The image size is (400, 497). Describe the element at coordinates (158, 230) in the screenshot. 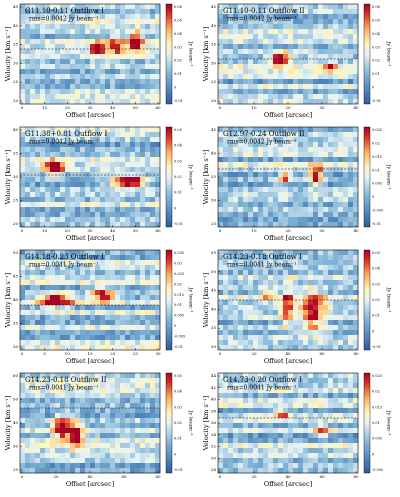

I see `x-tick-label: 60` at that location.